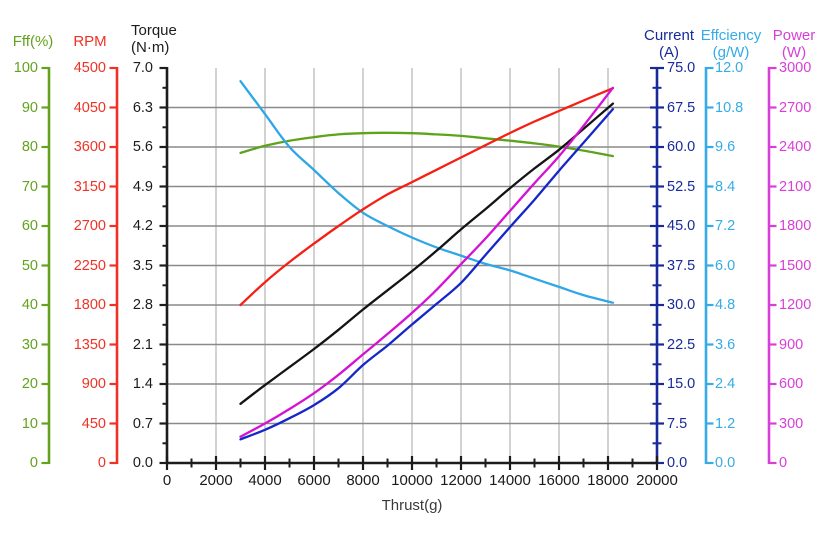  What do you see at coordinates (725, 384) in the screenshot?
I see `axis-efficiency-tick-label: 2.4` at bounding box center [725, 384].